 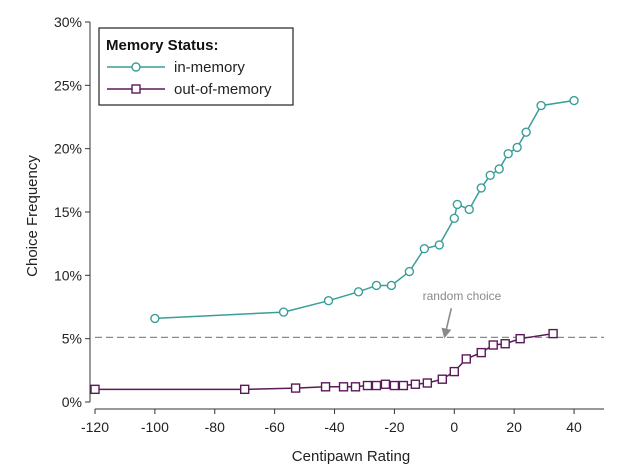 I want to click on legend-title: Memory Status:, so click(x=162, y=45).